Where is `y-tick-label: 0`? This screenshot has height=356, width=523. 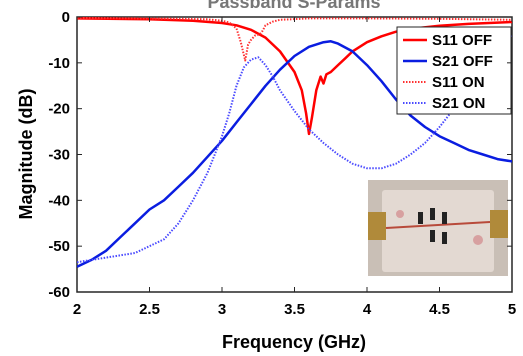 y-tick-label: 0 is located at coordinates (66, 17).